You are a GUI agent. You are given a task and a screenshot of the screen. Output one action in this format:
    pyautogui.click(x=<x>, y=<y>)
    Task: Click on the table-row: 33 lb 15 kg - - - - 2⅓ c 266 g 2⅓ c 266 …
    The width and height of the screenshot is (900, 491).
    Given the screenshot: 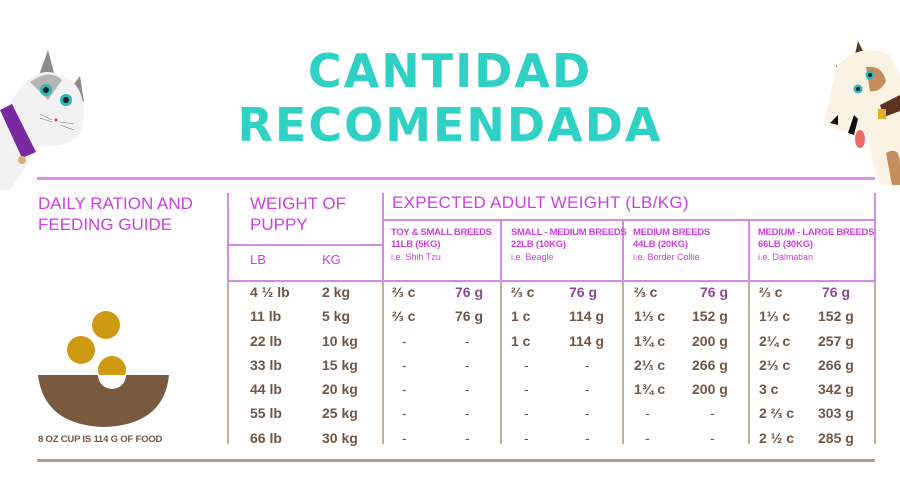 What is the action you would take?
    pyautogui.click(x=450, y=367)
    